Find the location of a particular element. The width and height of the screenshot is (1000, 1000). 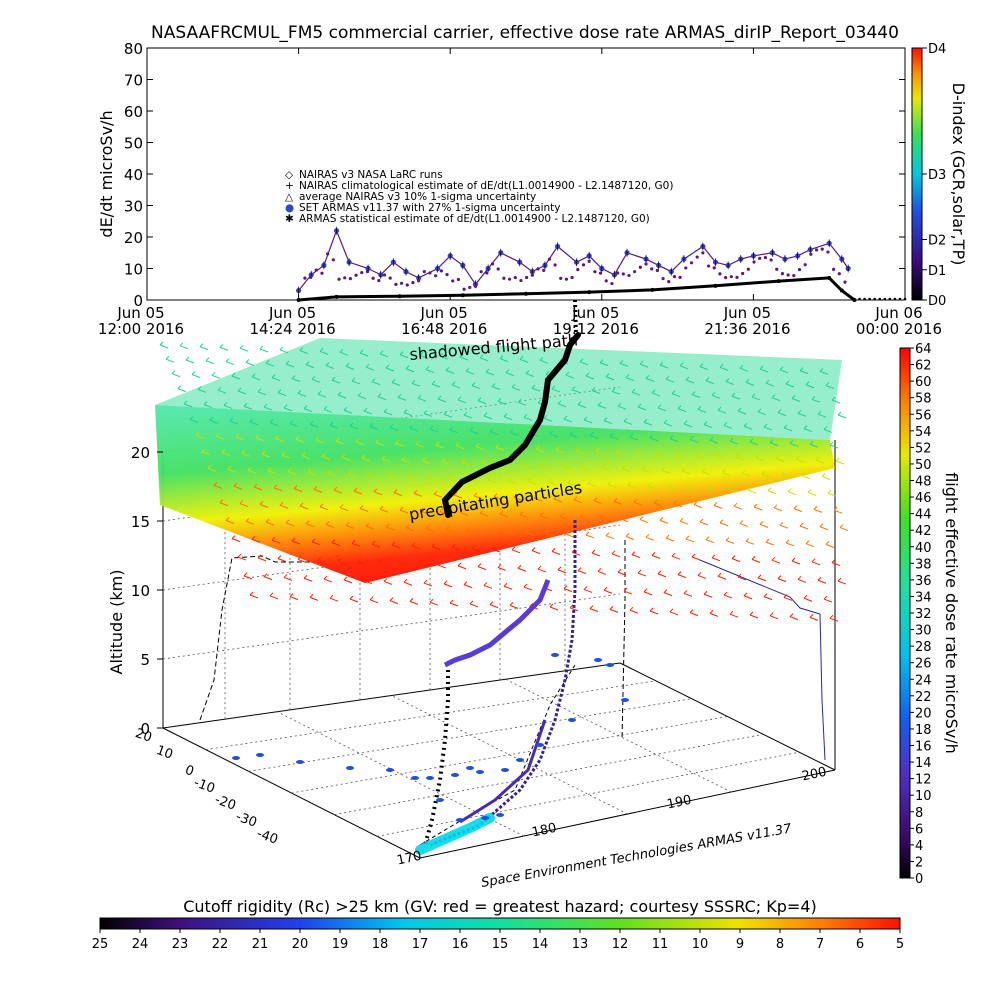

latitude-tick-label: -20 is located at coordinates (225, 802).